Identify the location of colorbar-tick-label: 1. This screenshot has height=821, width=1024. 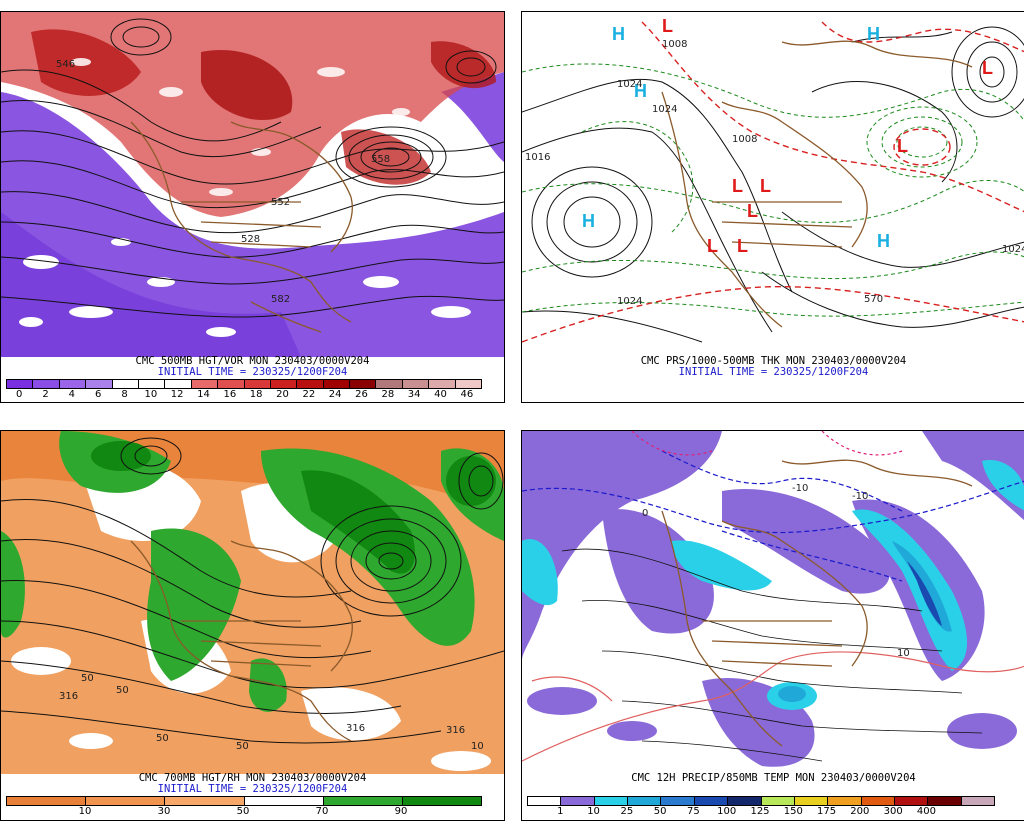
(560, 811).